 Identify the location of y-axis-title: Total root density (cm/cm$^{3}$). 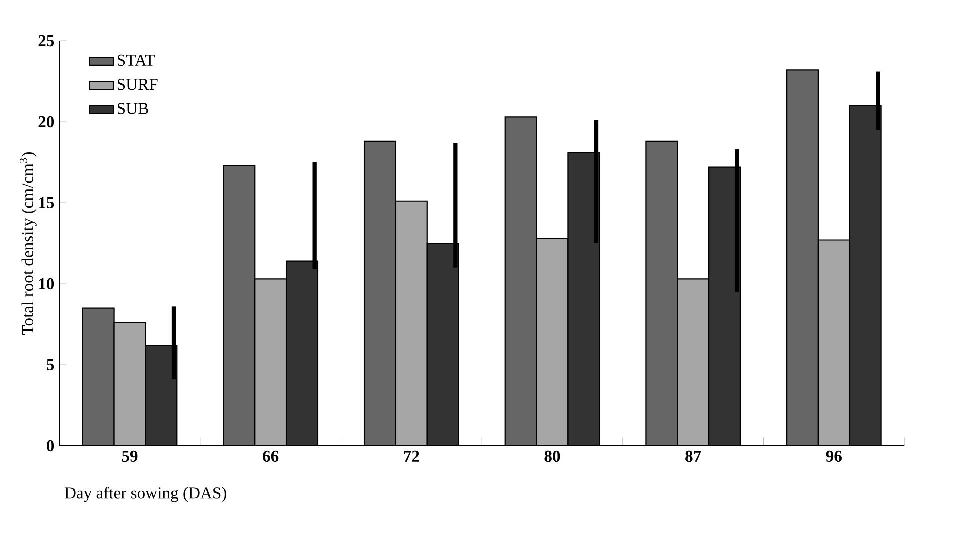
(28, 243).